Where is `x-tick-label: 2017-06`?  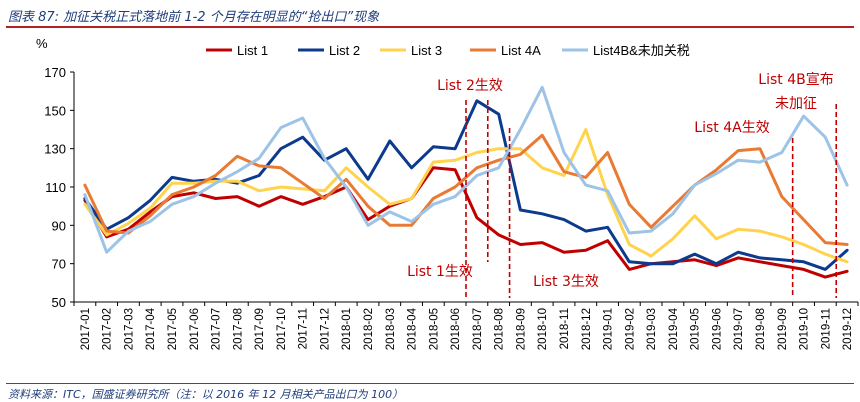
x-tick-label: 2017-06 is located at coordinates (195, 329).